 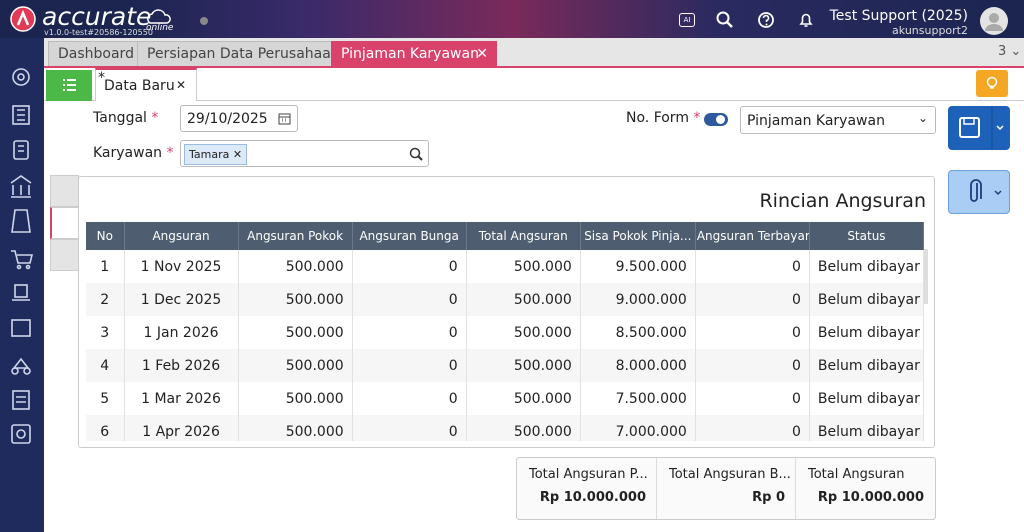 I want to click on help-button, so click(x=766, y=20).